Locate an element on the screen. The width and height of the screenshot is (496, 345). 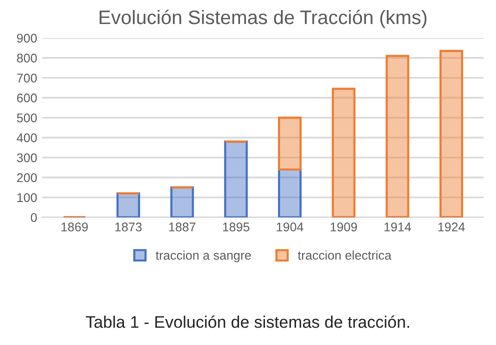
y-tick-label: 300 is located at coordinates (26, 157).